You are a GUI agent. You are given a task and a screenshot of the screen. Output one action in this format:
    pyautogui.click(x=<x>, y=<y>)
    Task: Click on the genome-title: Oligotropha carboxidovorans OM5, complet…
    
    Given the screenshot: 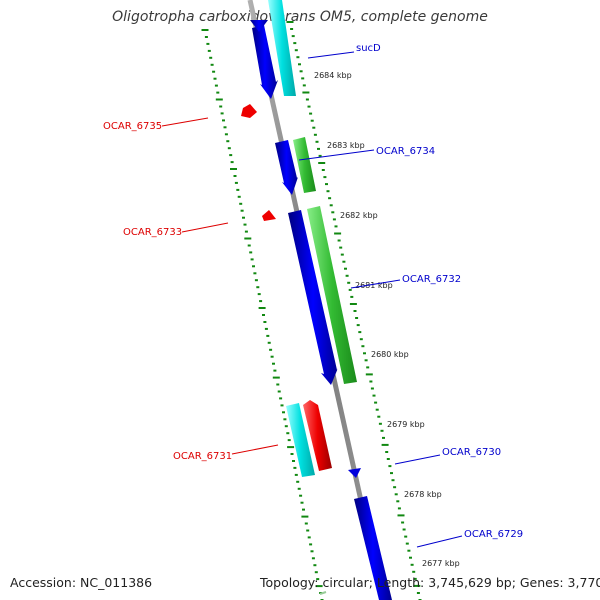 What is the action you would take?
    pyautogui.click(x=300, y=17)
    